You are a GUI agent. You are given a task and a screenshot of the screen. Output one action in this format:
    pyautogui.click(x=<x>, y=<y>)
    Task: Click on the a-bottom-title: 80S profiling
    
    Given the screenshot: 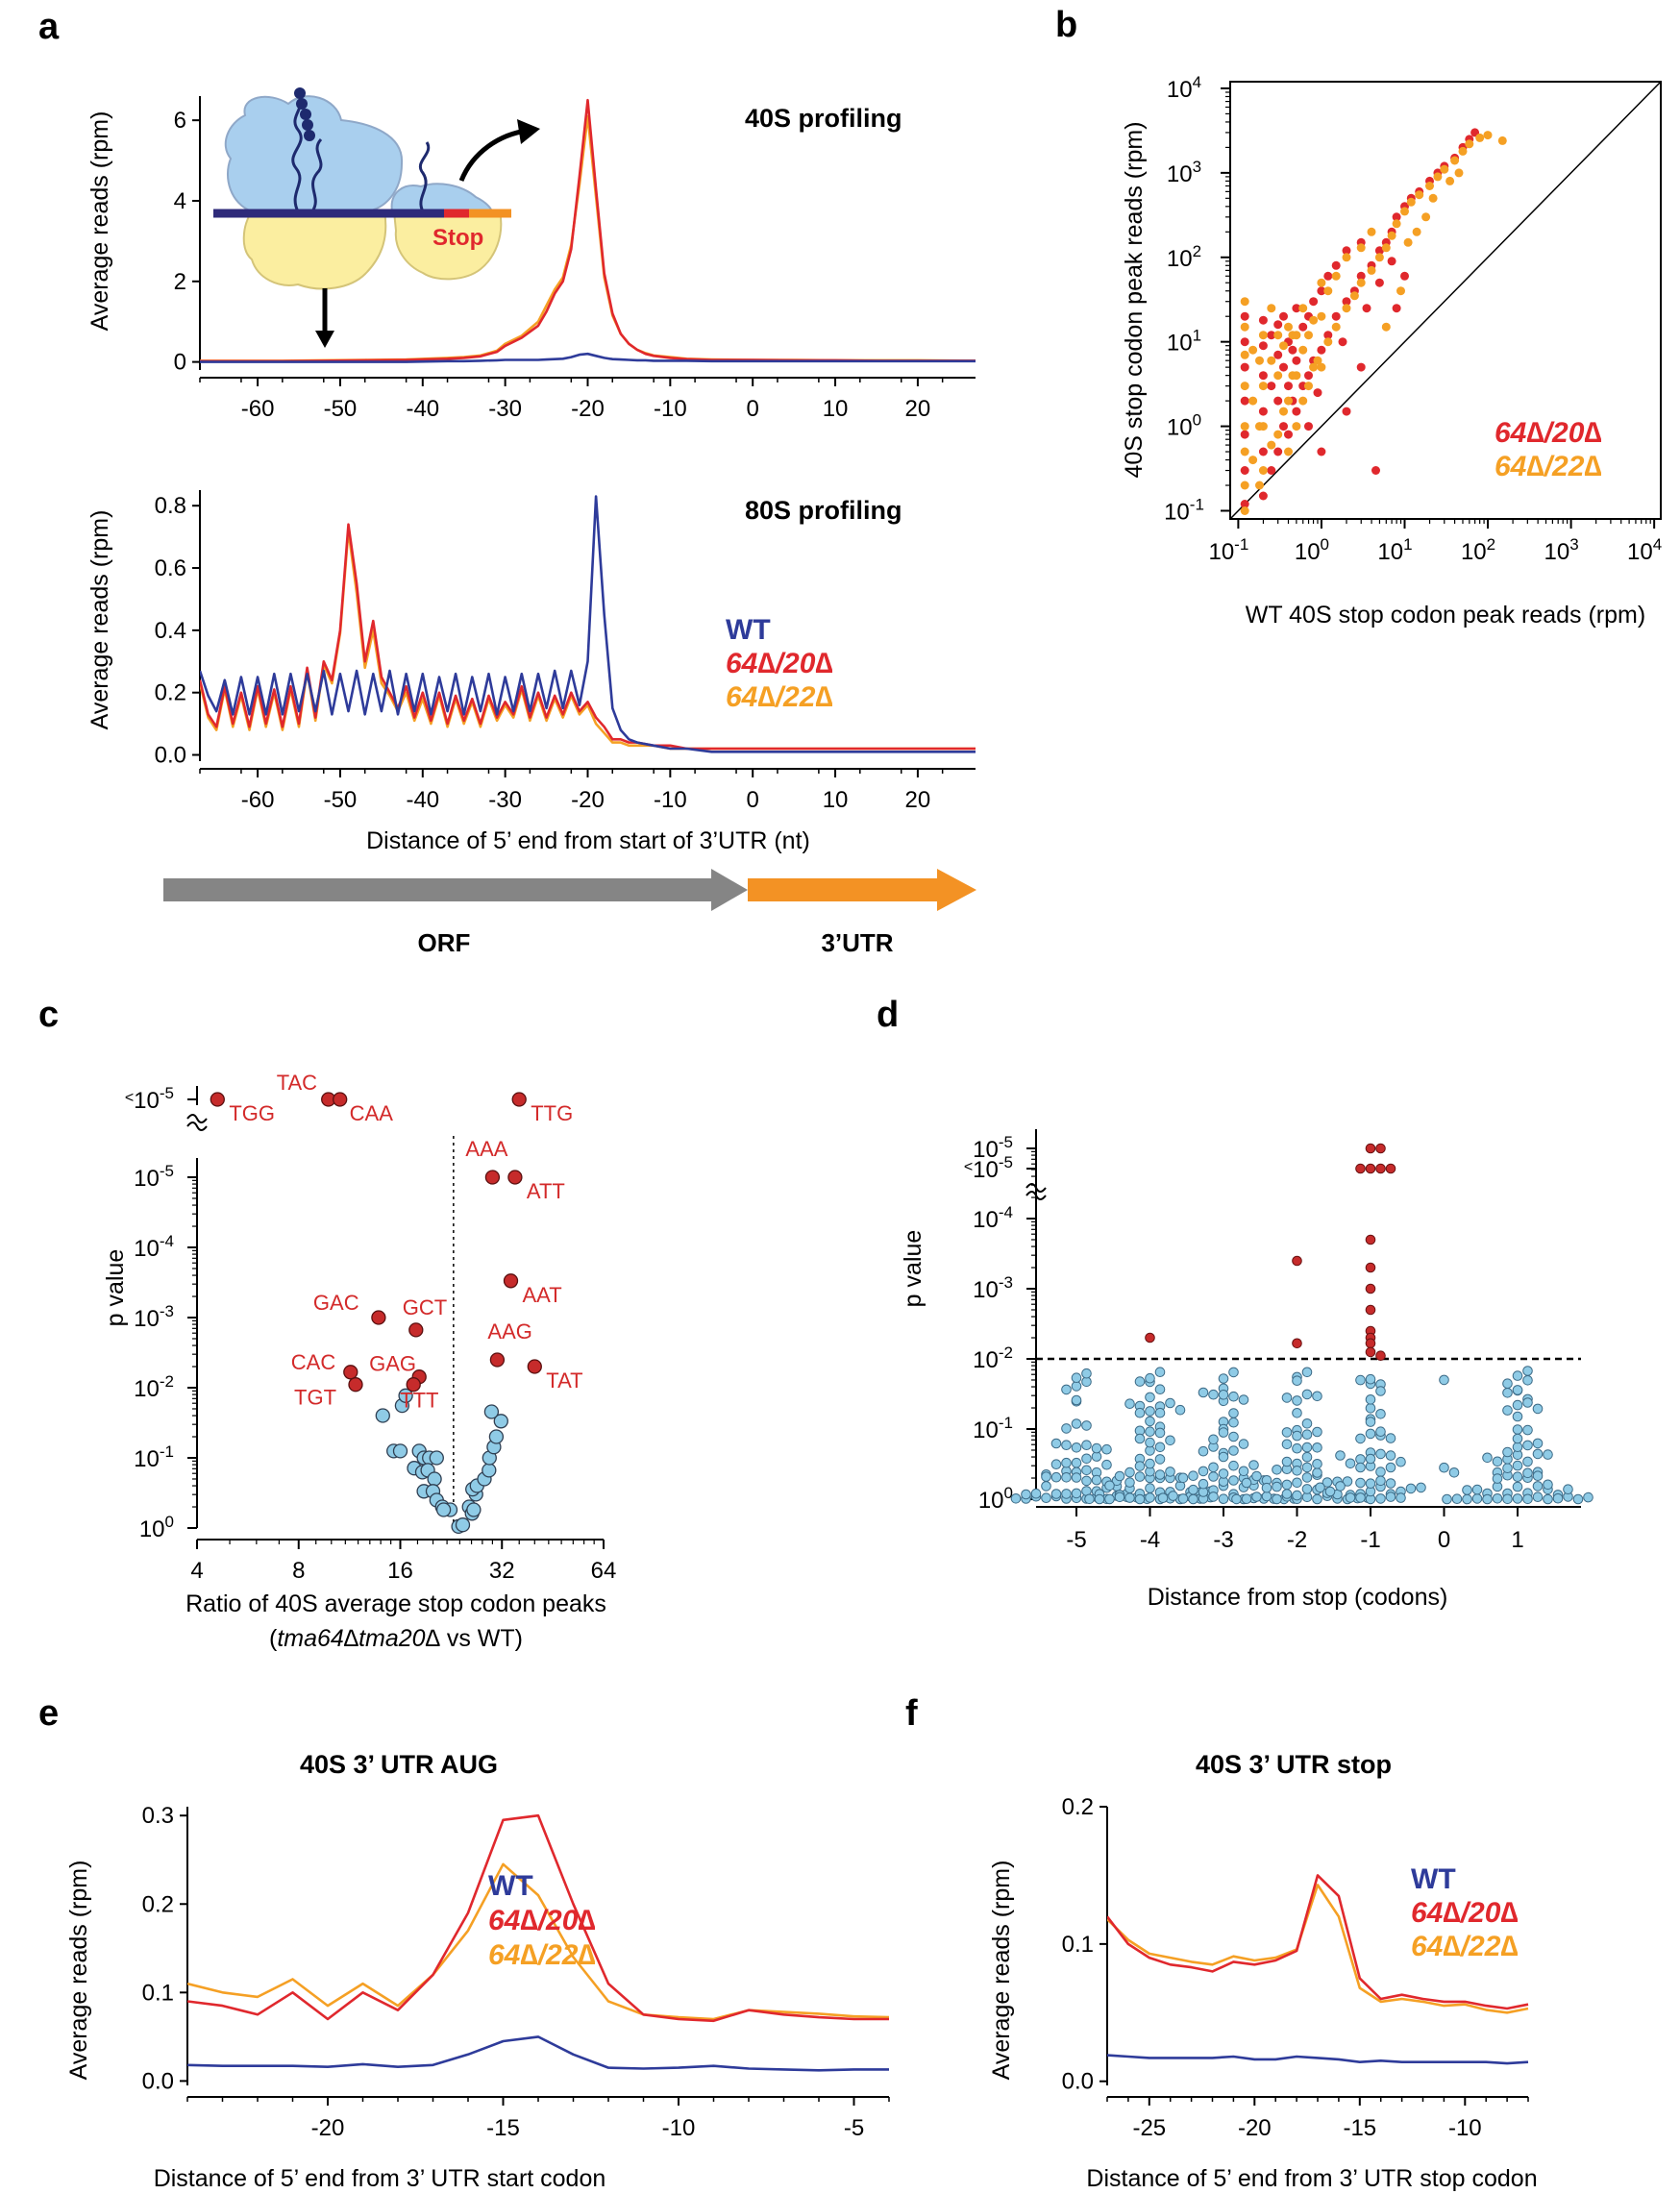 What is the action you would take?
    pyautogui.click(x=824, y=510)
    